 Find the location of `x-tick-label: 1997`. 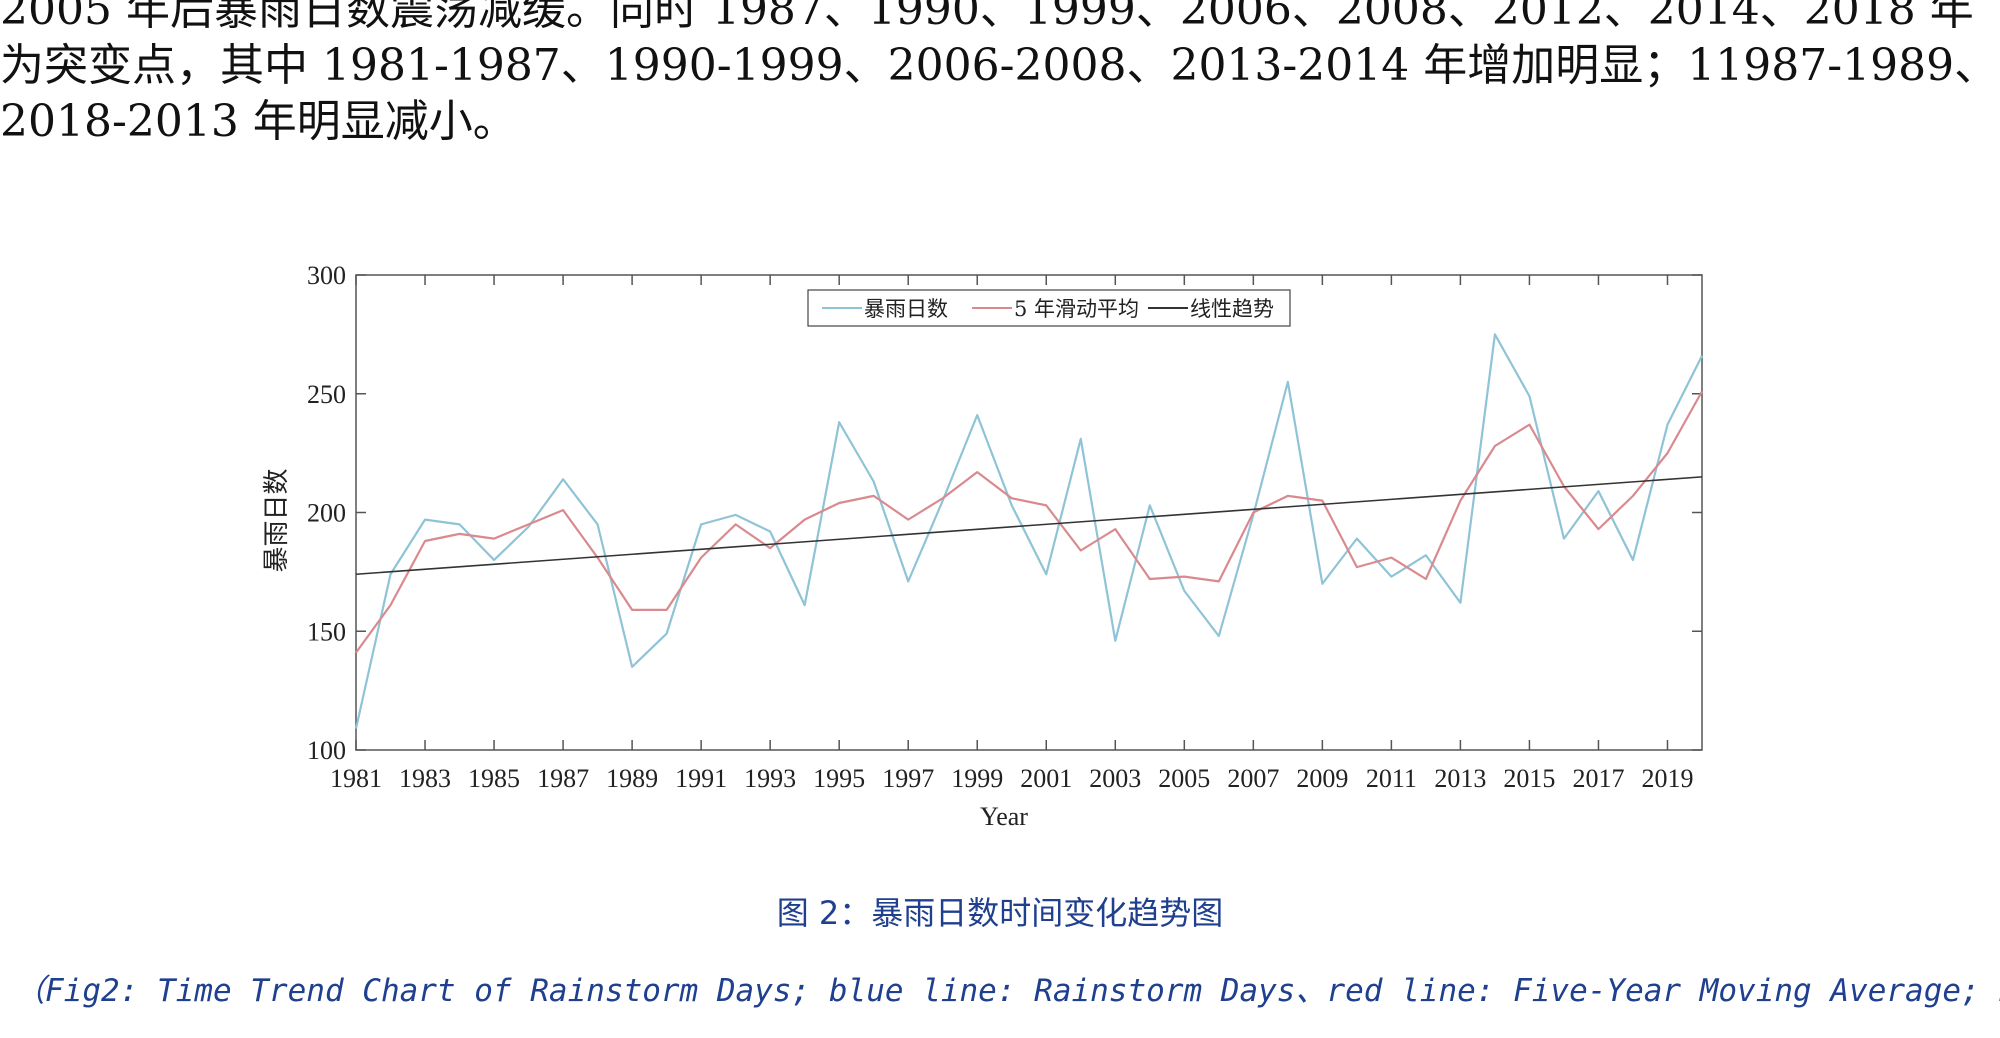

x-tick-label: 1997 is located at coordinates (908, 778).